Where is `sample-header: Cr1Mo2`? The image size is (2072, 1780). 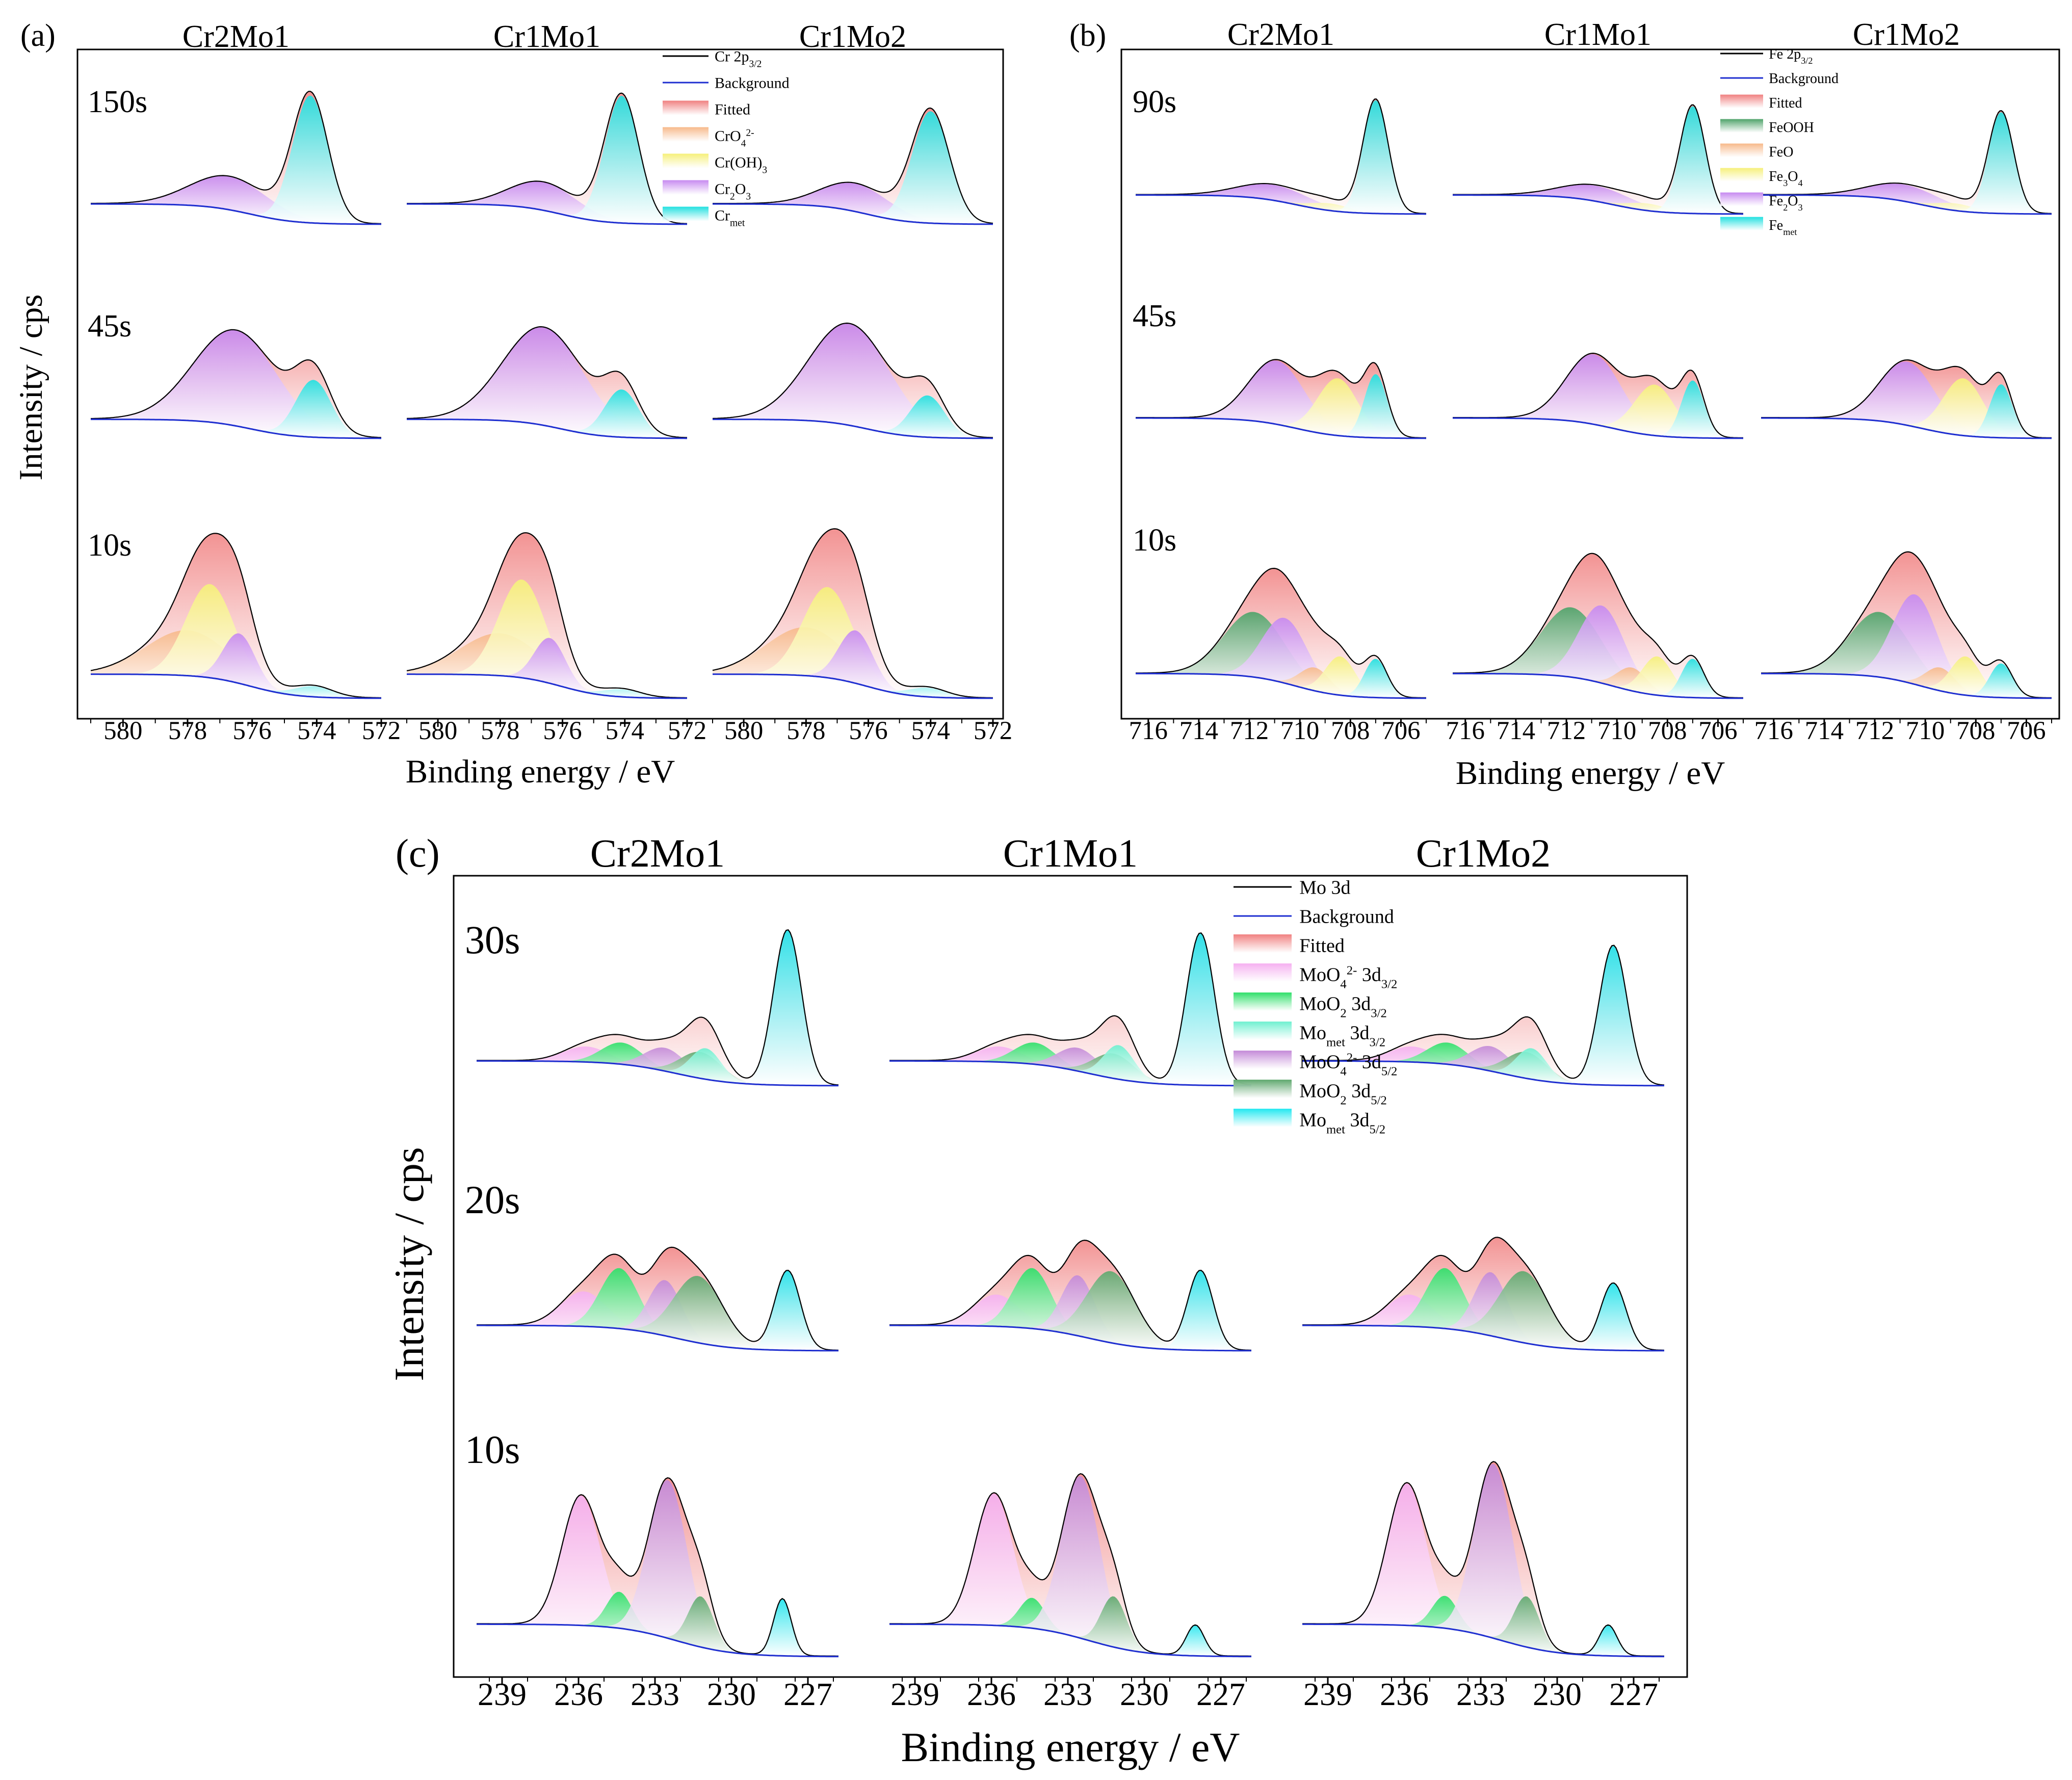
sample-header: Cr1Mo2 is located at coordinates (1483, 853).